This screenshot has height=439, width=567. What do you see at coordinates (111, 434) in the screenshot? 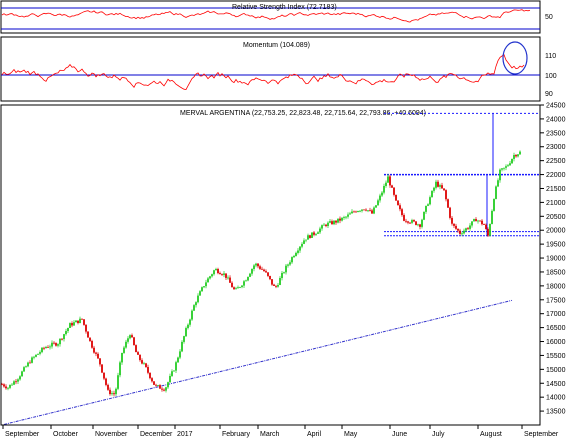
I see `x-tick-label: November` at bounding box center [111, 434].